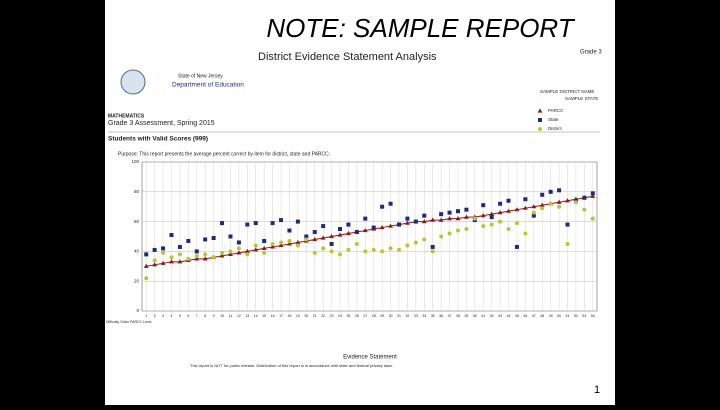 The image size is (720, 410). Describe the element at coordinates (559, 316) in the screenshot. I see `x-tick-label: 50` at that location.